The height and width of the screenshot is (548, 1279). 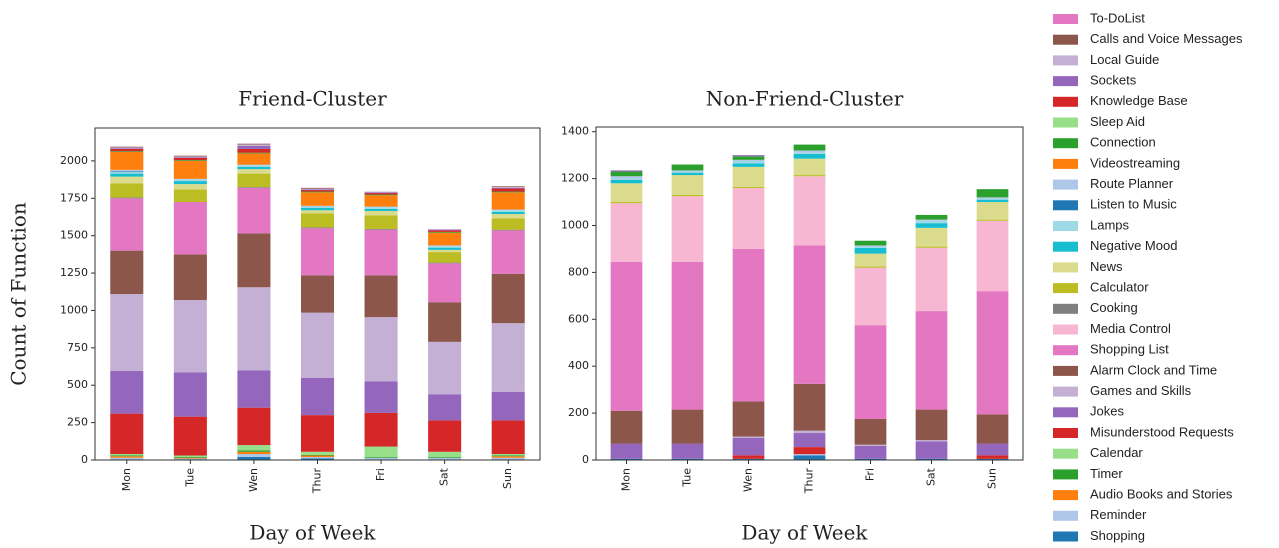 What do you see at coordinates (578, 412) in the screenshot?
I see `y-tick-label: 200` at bounding box center [578, 412].